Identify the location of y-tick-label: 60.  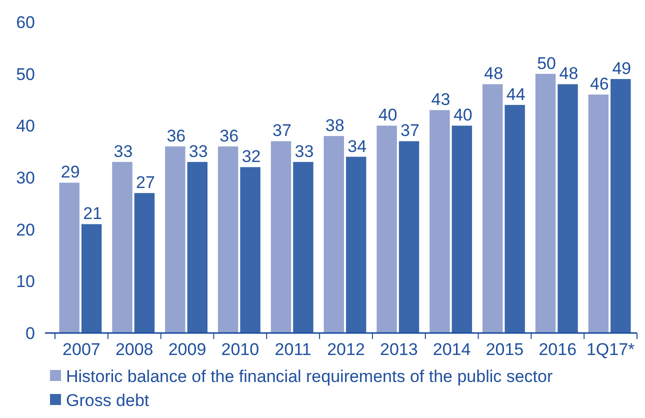
(25, 22).